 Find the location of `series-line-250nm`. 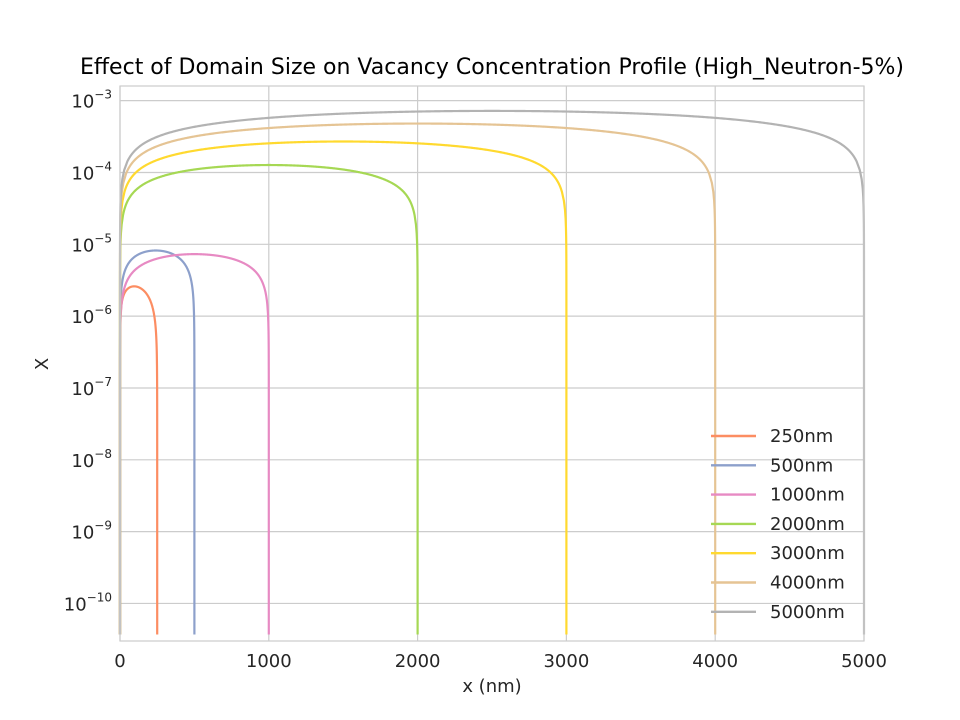

series-line-250nm is located at coordinates (138, 460).